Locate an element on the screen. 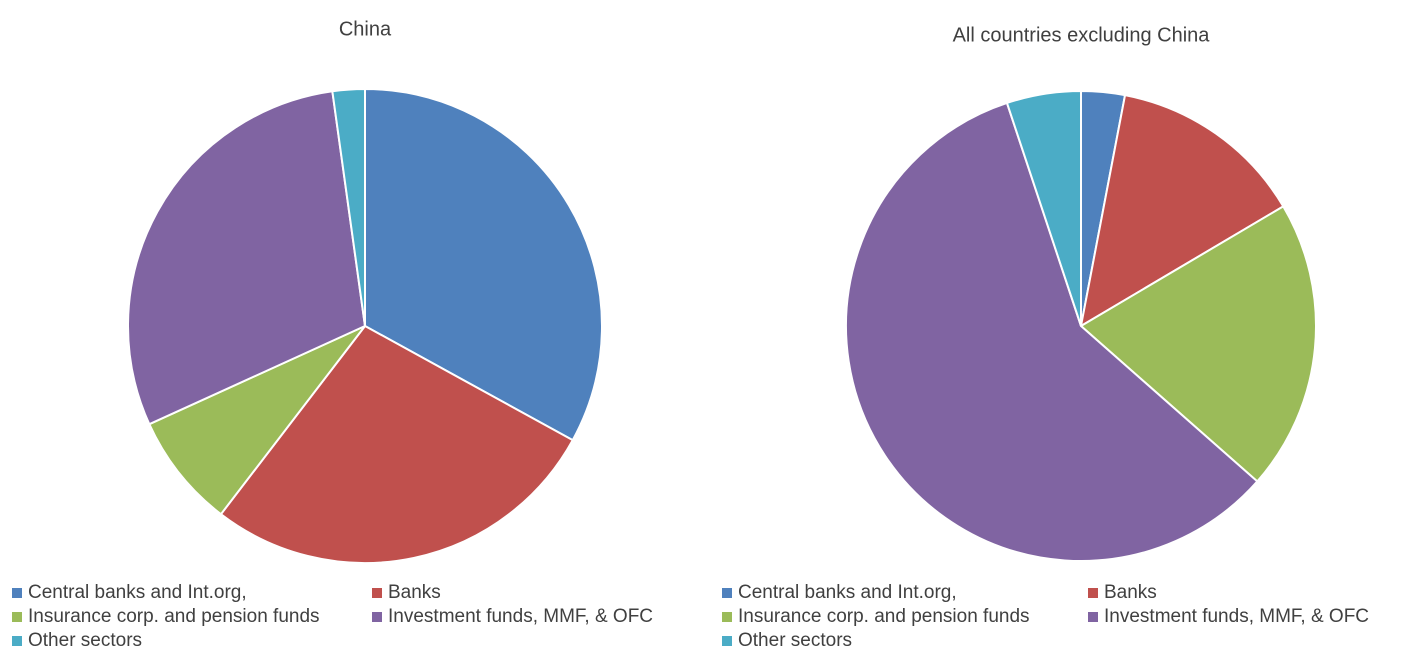 The width and height of the screenshot is (1412, 669). chart-title: China is located at coordinates (365, 29).